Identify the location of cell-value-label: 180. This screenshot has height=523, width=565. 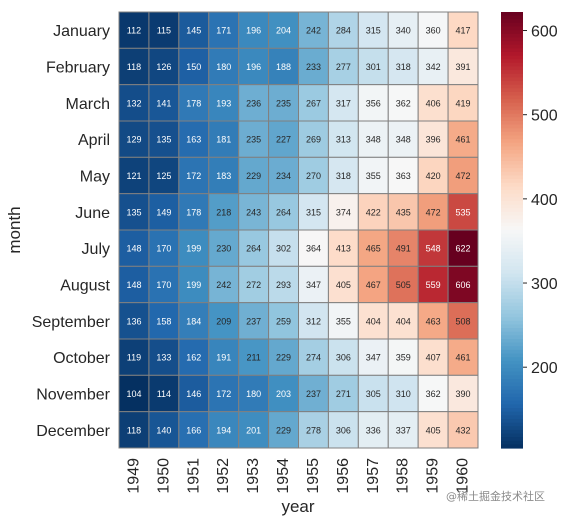
(223, 67).